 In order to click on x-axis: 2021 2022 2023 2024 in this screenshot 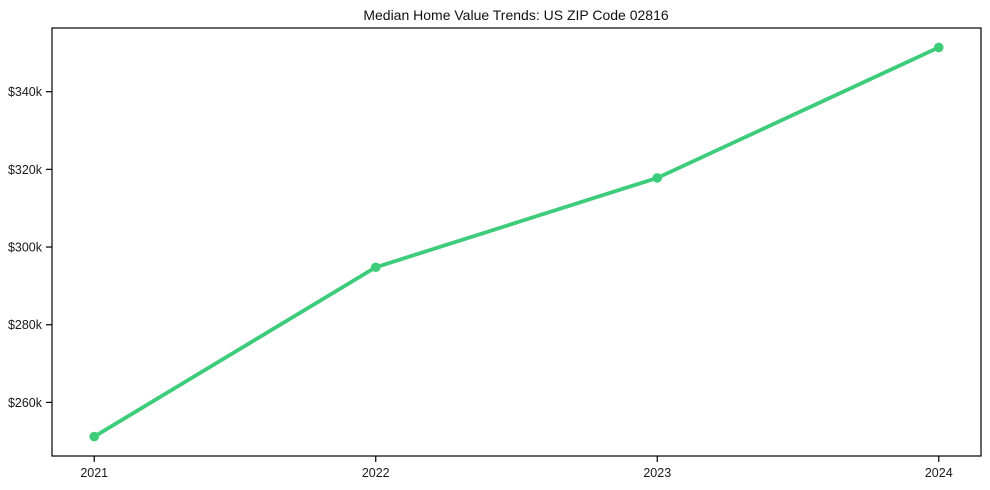, I will do `click(516, 468)`.